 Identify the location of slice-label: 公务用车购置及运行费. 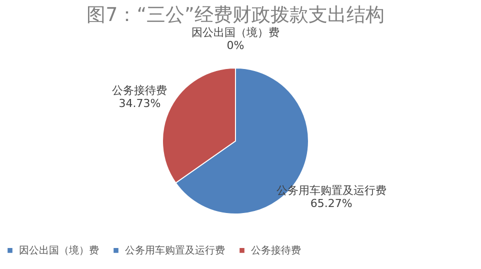
(331, 190).